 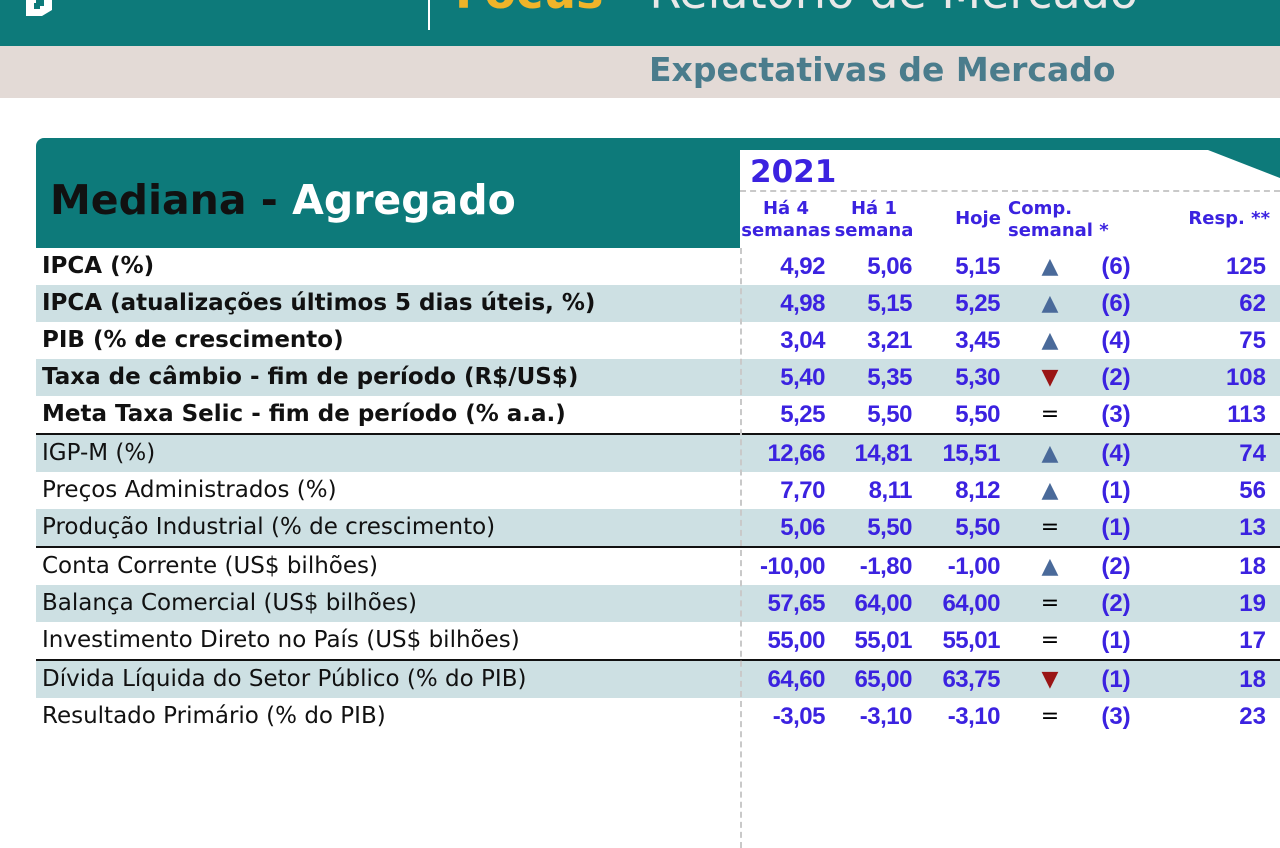 I want to click on value-1-week: 64,00, so click(x=883, y=603).